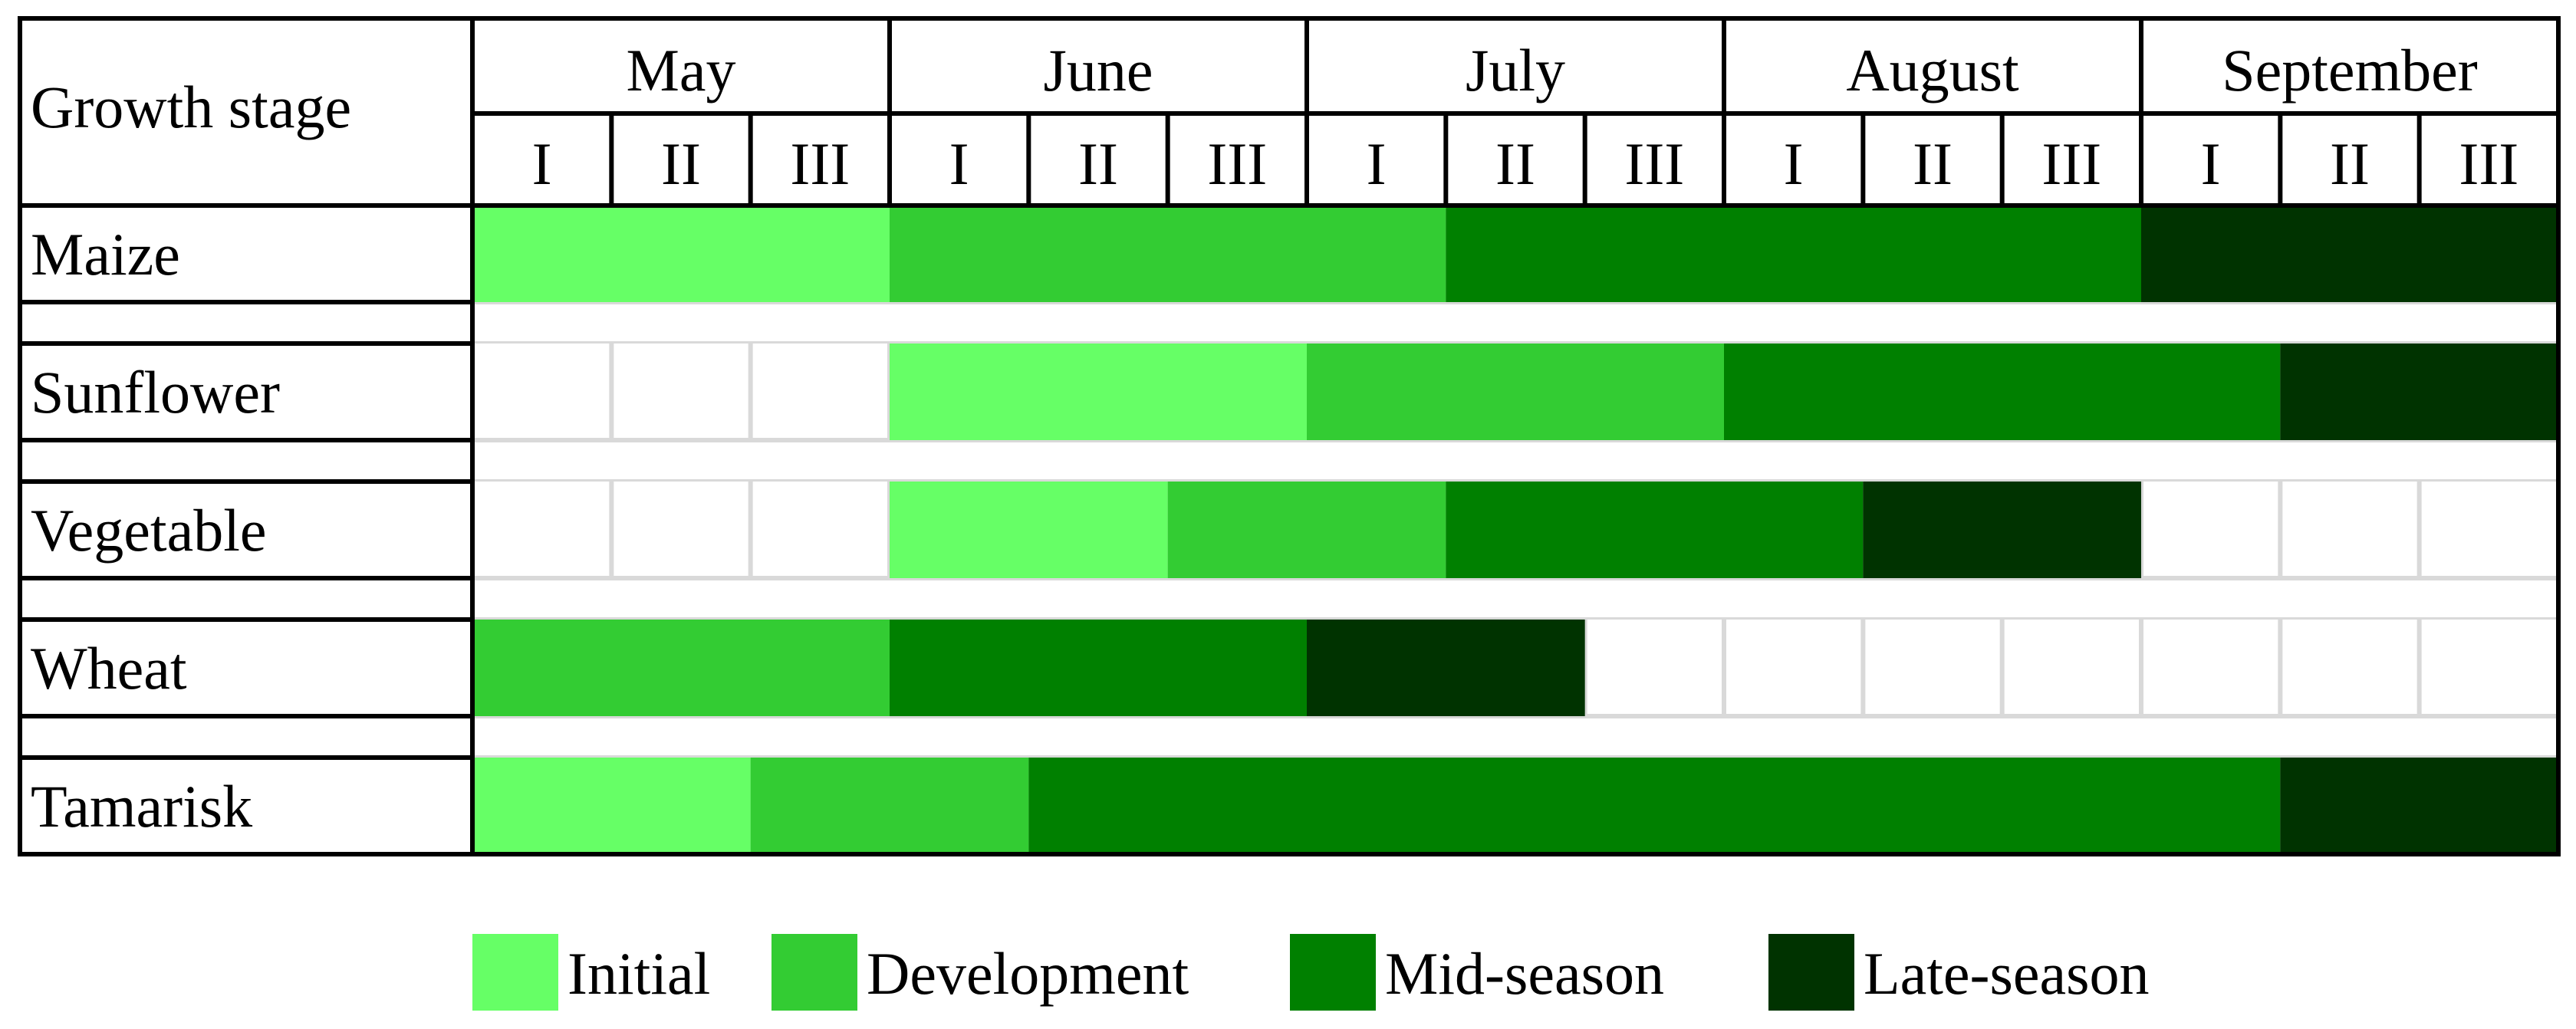  What do you see at coordinates (2350, 70) in the screenshot?
I see `month-label: September` at bounding box center [2350, 70].